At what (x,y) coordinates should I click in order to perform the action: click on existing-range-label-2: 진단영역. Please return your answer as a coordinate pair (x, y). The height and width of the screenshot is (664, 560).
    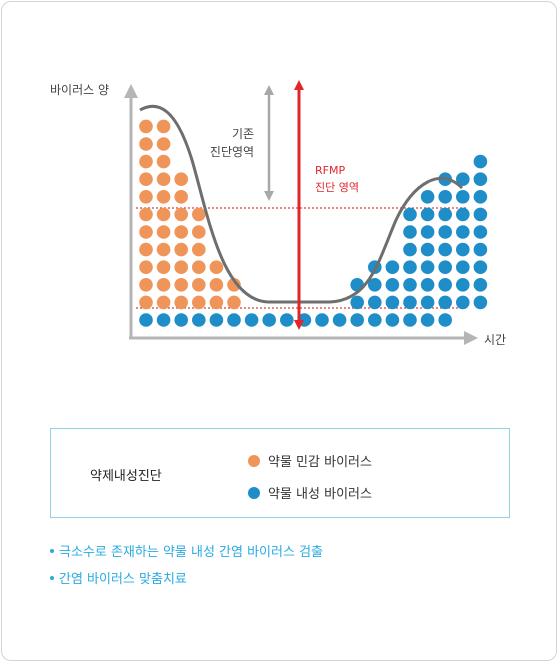
    Looking at the image, I should click on (232, 152).